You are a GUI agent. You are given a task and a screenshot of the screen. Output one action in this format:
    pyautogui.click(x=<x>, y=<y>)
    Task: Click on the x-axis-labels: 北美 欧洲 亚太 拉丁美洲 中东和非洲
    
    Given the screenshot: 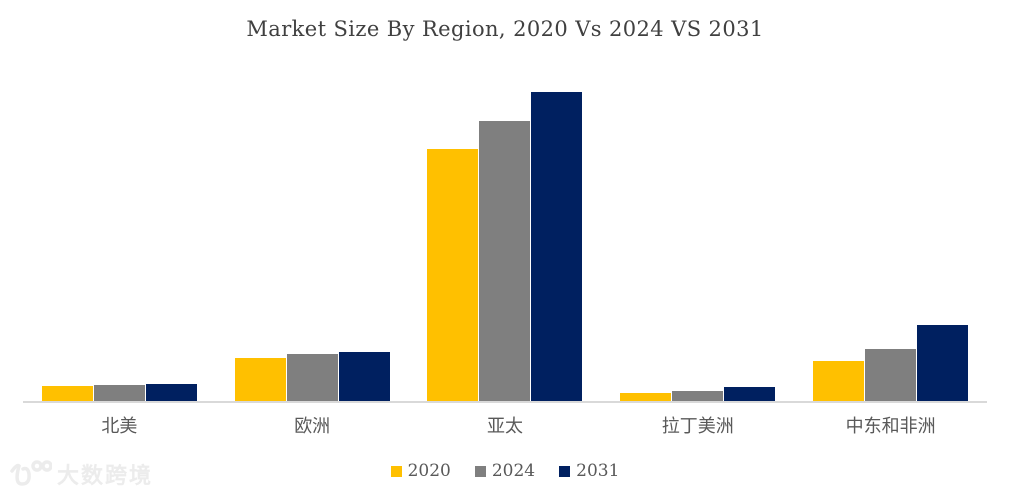 What is the action you would take?
    pyautogui.click(x=505, y=425)
    